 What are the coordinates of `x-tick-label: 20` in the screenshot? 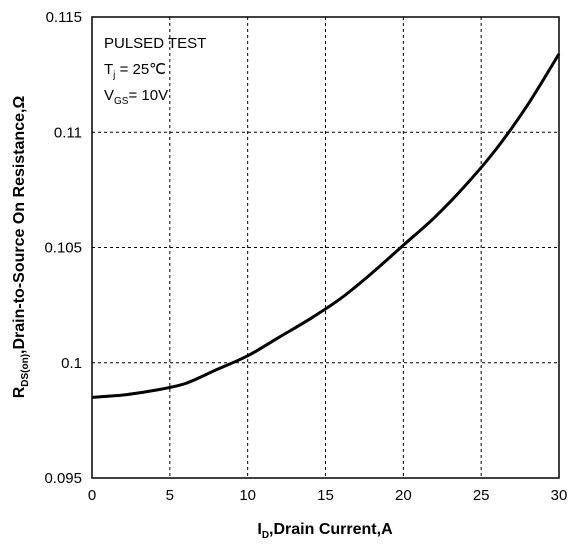 It's located at (403, 495).